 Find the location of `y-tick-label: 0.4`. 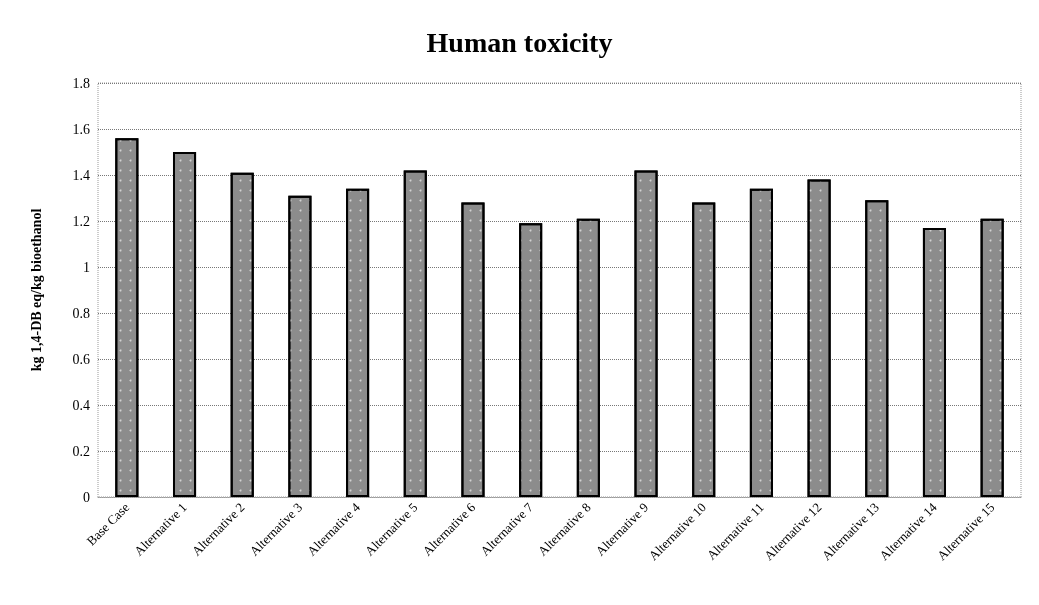

y-tick-label: 0.4 is located at coordinates (81, 405).